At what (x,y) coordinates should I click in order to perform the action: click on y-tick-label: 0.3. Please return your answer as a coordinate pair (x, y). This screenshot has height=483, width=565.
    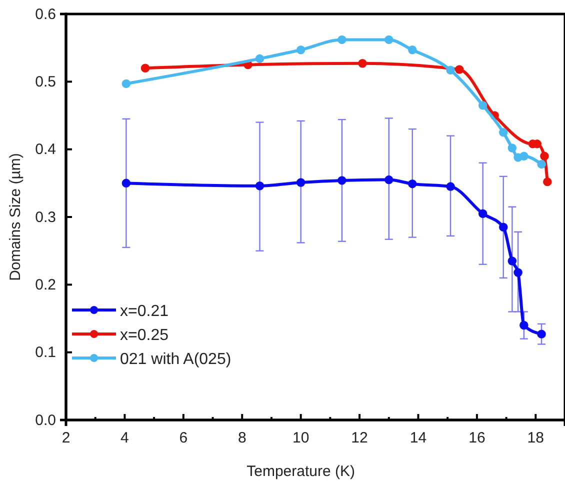
    Looking at the image, I should click on (45, 217).